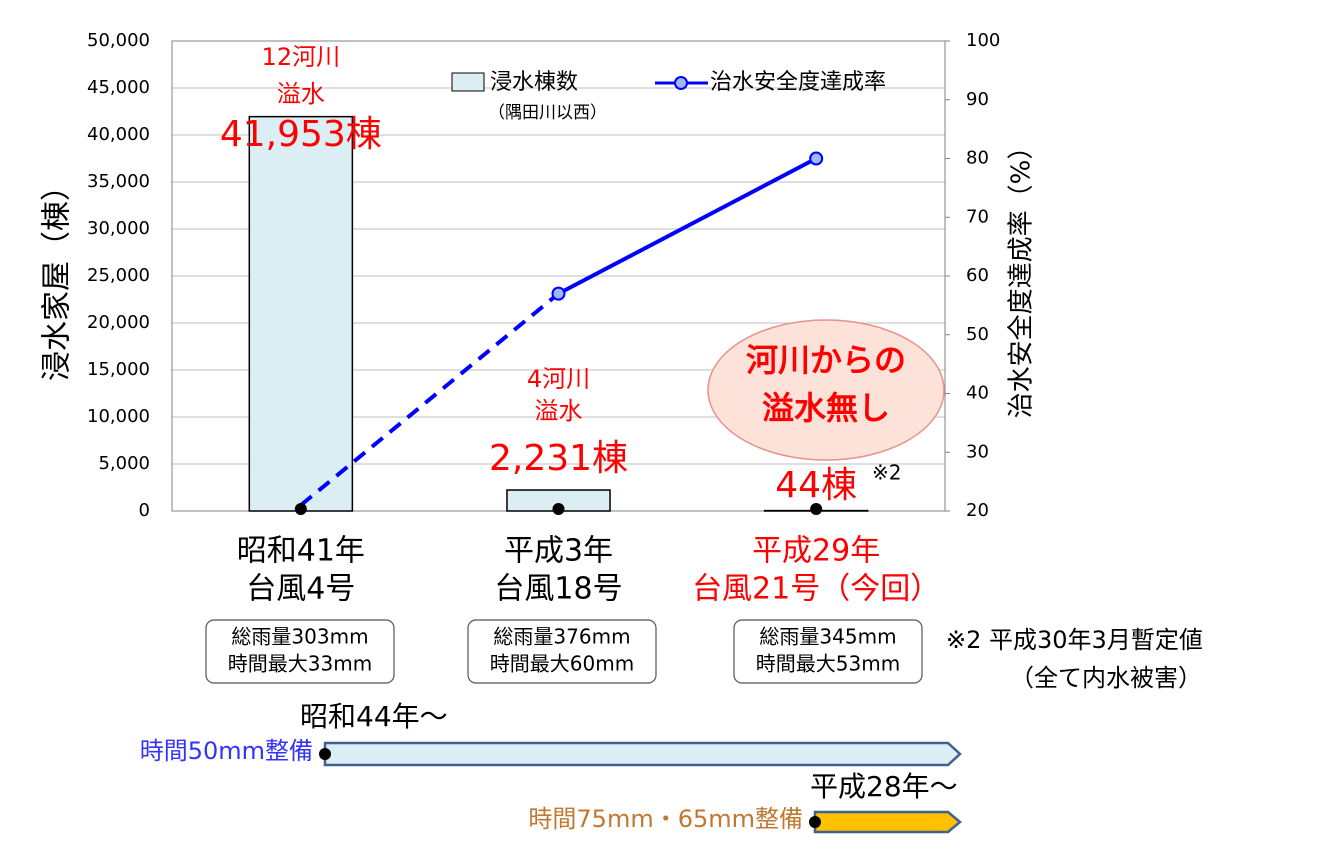 The image size is (1328, 857). I want to click on overflow-note: 12河川, so click(301, 57).